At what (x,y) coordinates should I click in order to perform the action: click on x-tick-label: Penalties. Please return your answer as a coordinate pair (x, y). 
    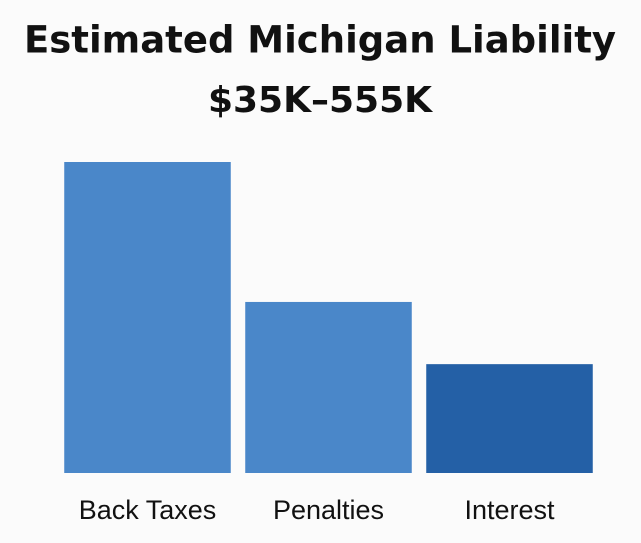
    Looking at the image, I should click on (328, 510).